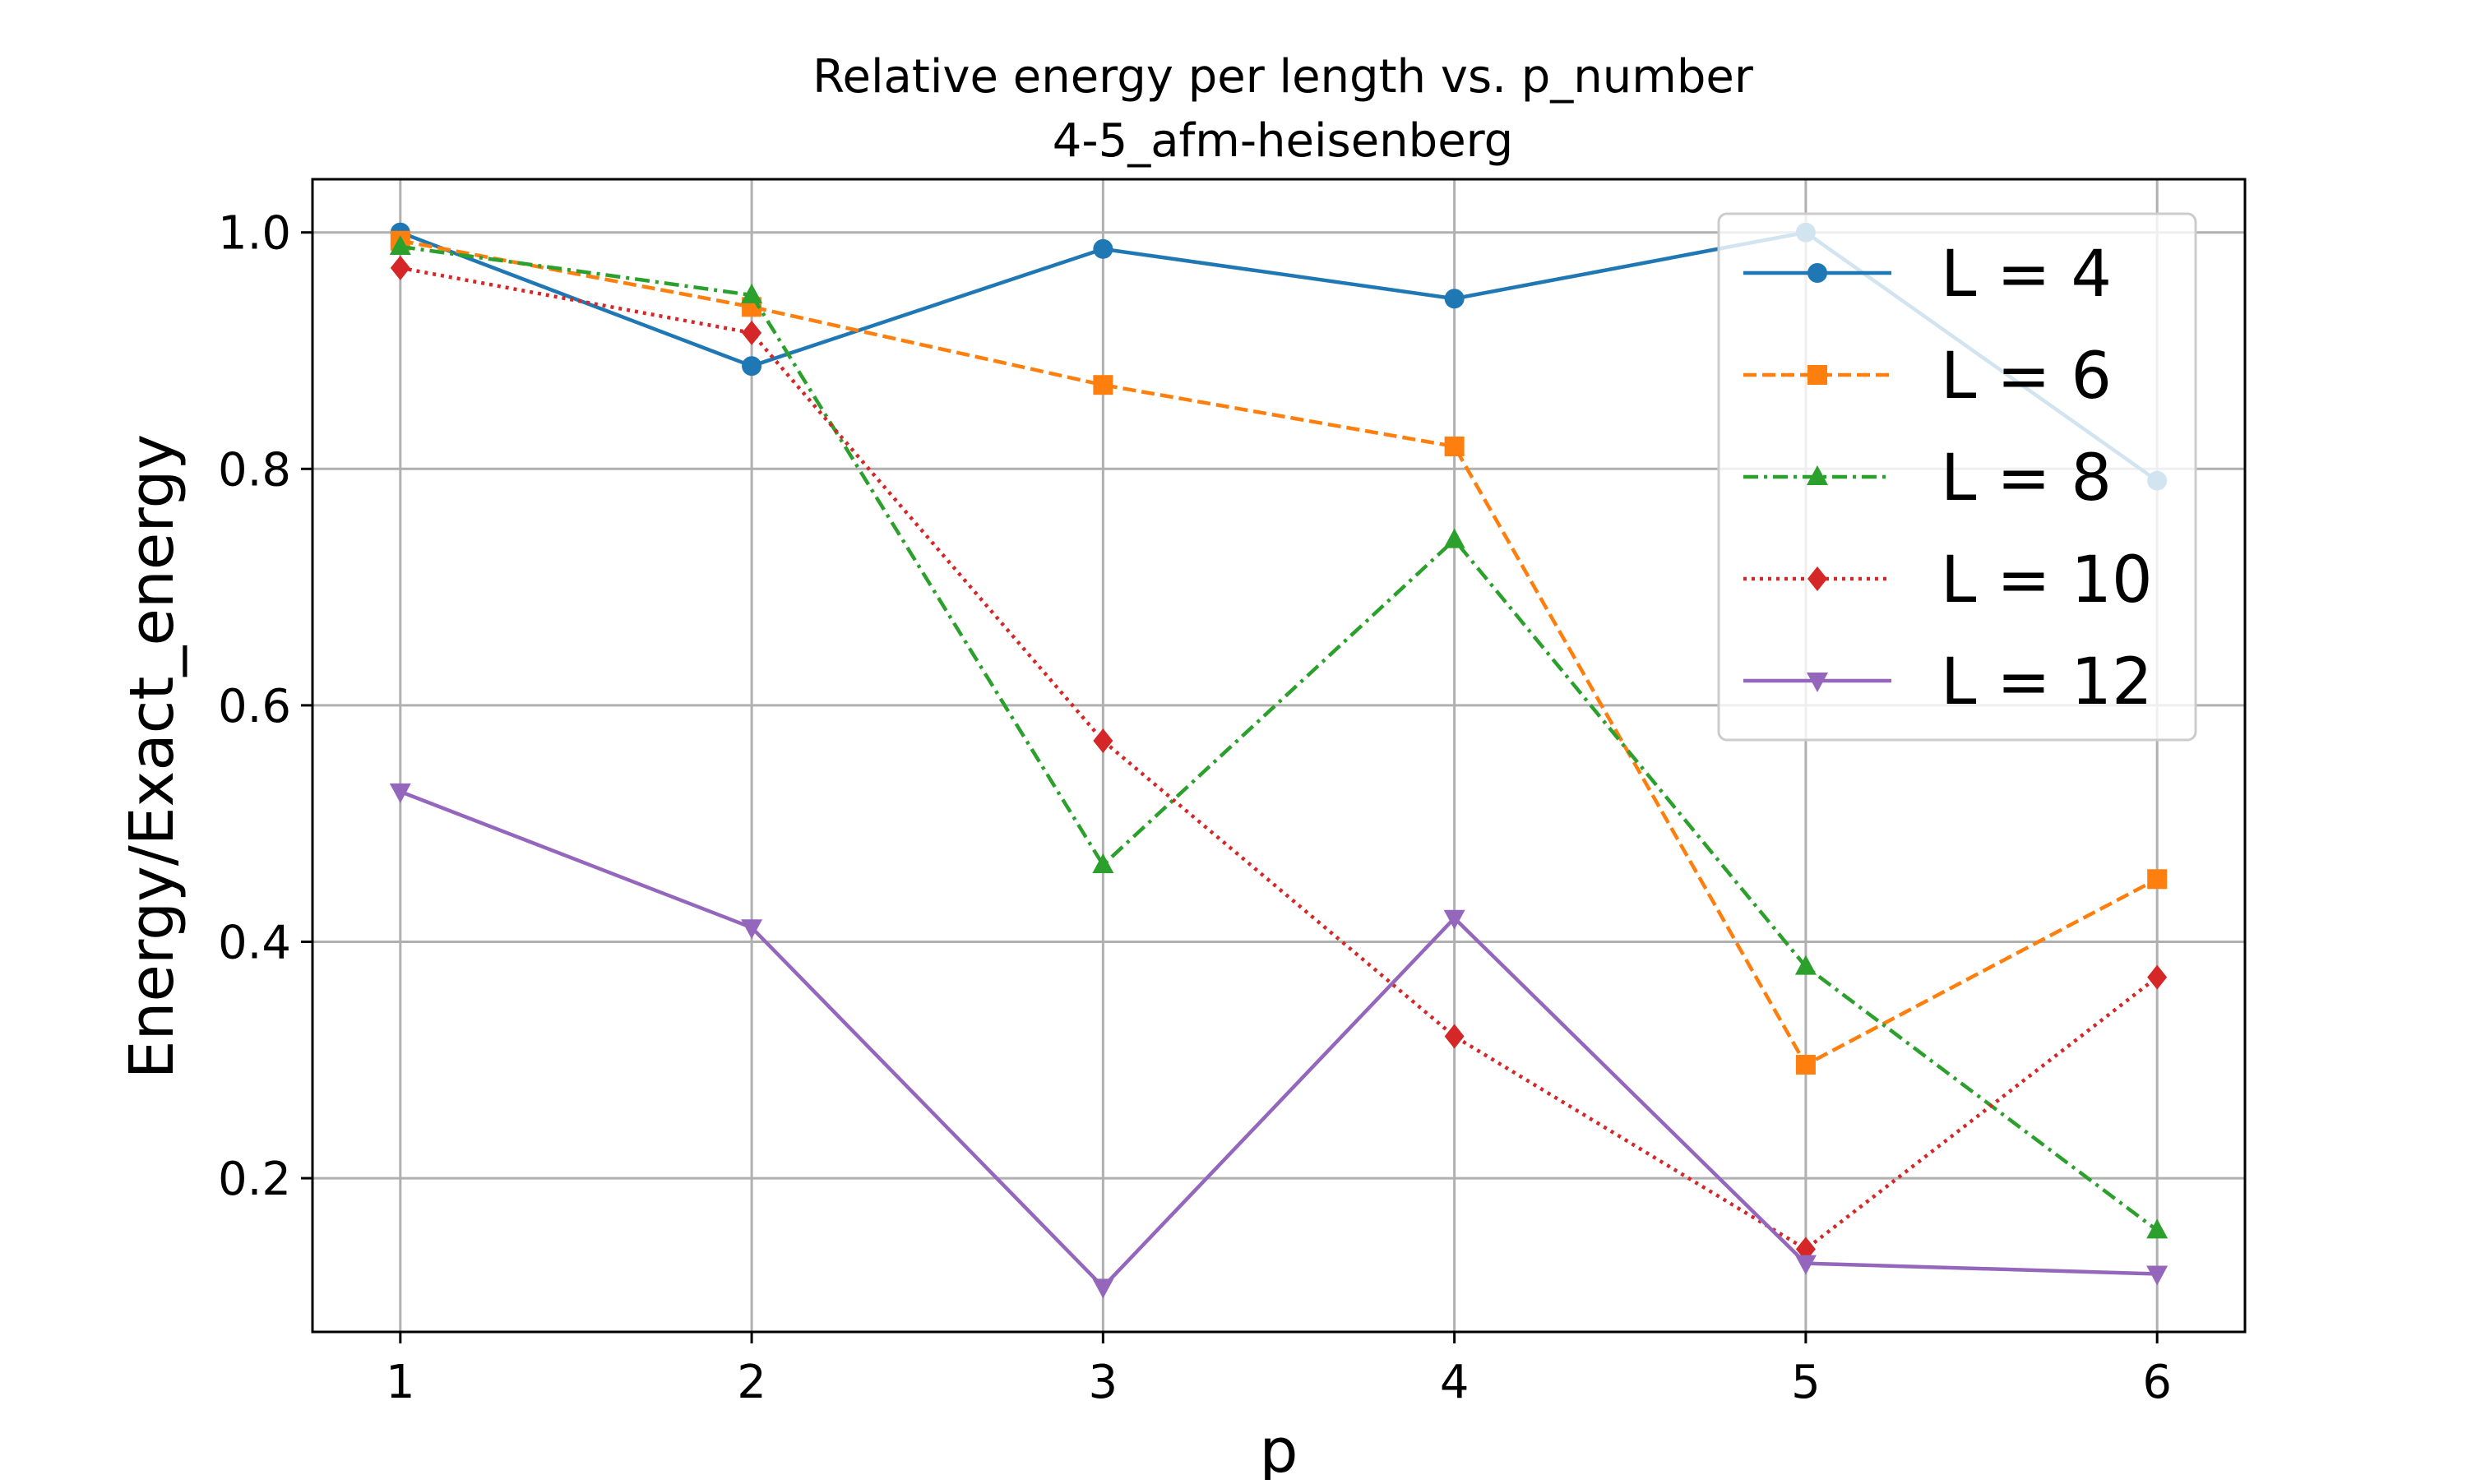 The height and width of the screenshot is (1484, 2467). Describe the element at coordinates (2047, 580) in the screenshot. I see `legend-label: L = 10` at that location.